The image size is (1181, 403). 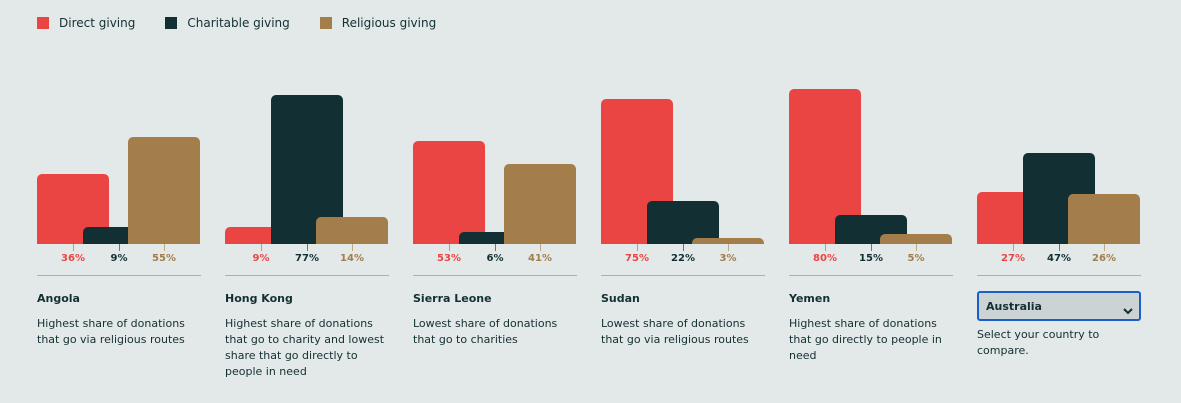 What do you see at coordinates (238, 23) in the screenshot?
I see `legend-label: Charitable giving` at bounding box center [238, 23].